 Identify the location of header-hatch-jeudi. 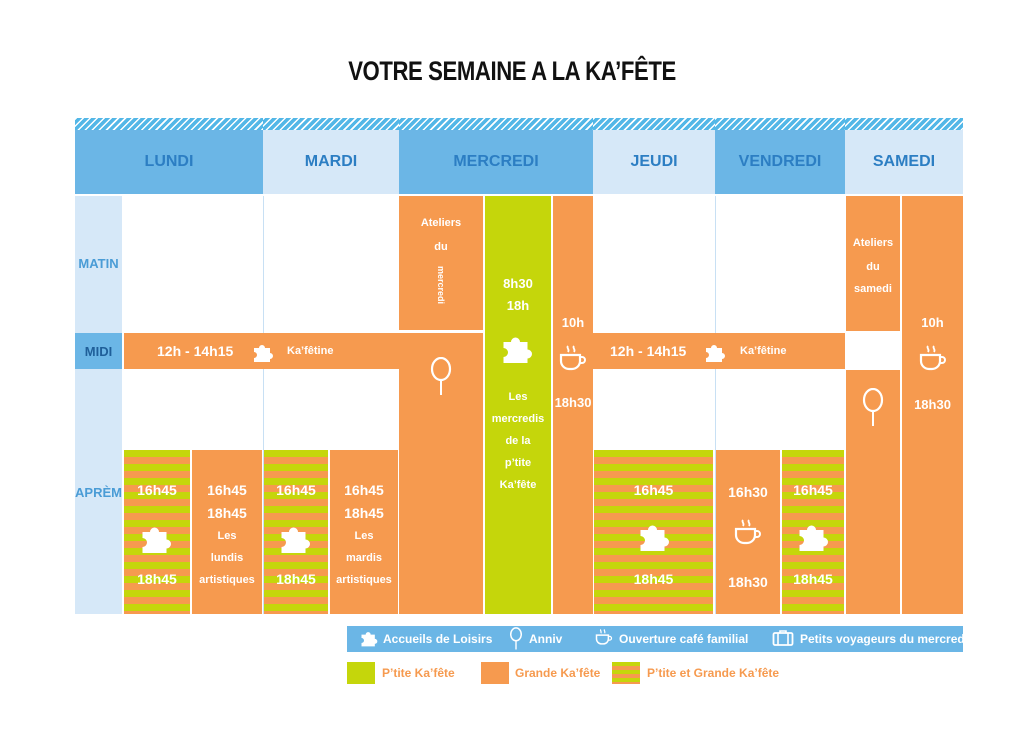
(654, 124).